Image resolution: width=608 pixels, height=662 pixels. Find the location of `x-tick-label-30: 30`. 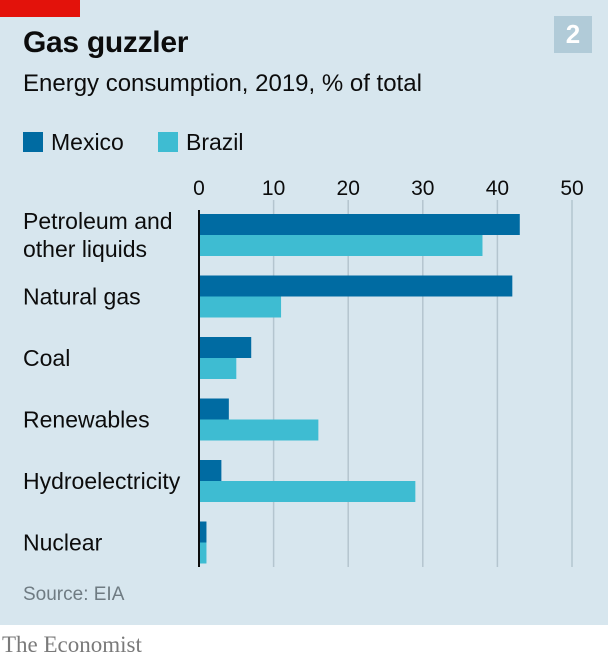

x-tick-label-30: 30 is located at coordinates (422, 188).